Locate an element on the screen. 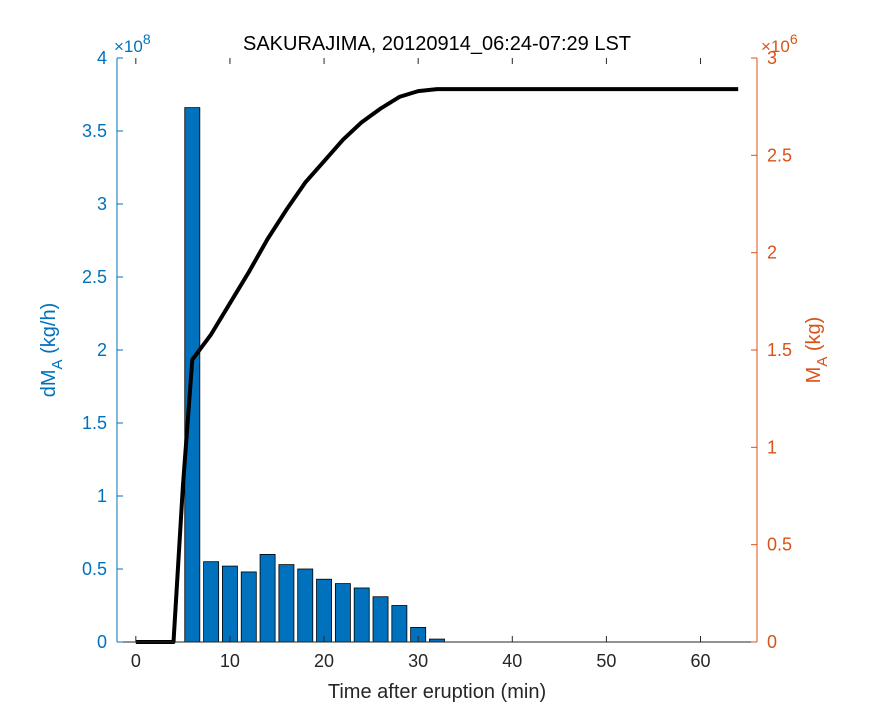 Image resolution: width=875 pixels, height=723 pixels. left-y-label-main: dM is located at coordinates (49, 383).